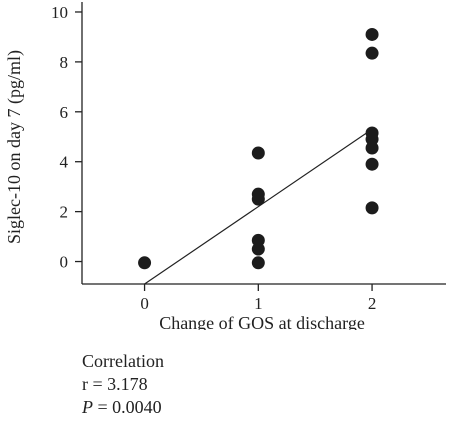  What do you see at coordinates (64, 162) in the screenshot?
I see `y-tick-label: 4` at bounding box center [64, 162].